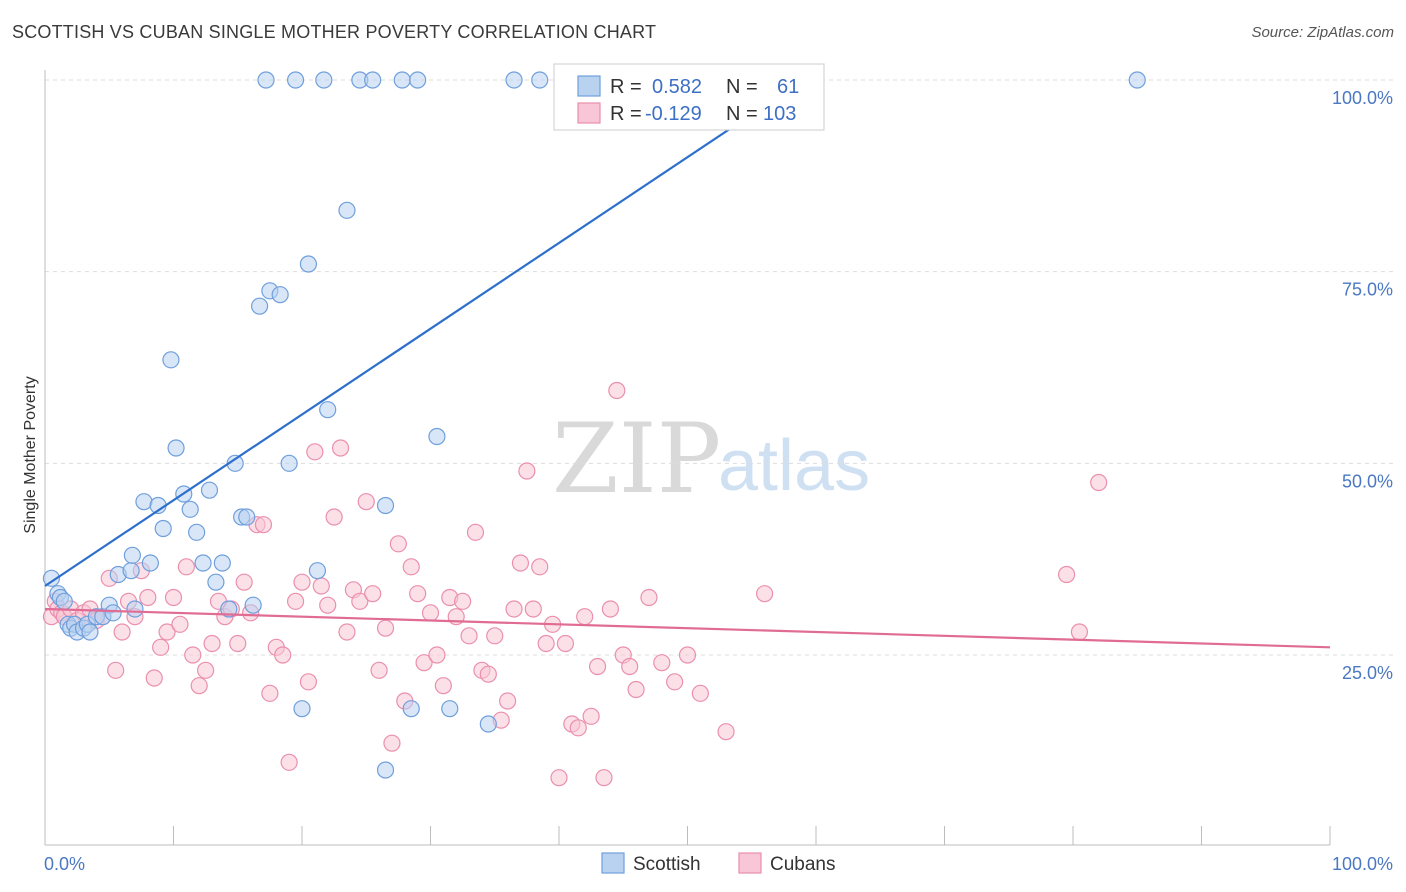 This screenshot has height=892, width=1406. I want to click on x-tick-label-max: 100.0%, so click(1362, 864).